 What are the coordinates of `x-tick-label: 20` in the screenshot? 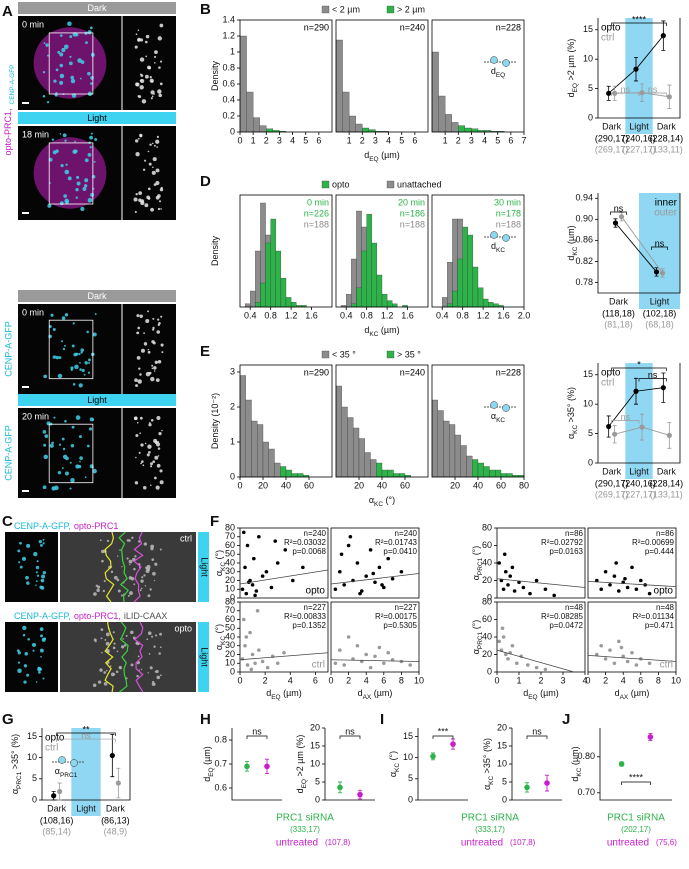 It's located at (359, 485).